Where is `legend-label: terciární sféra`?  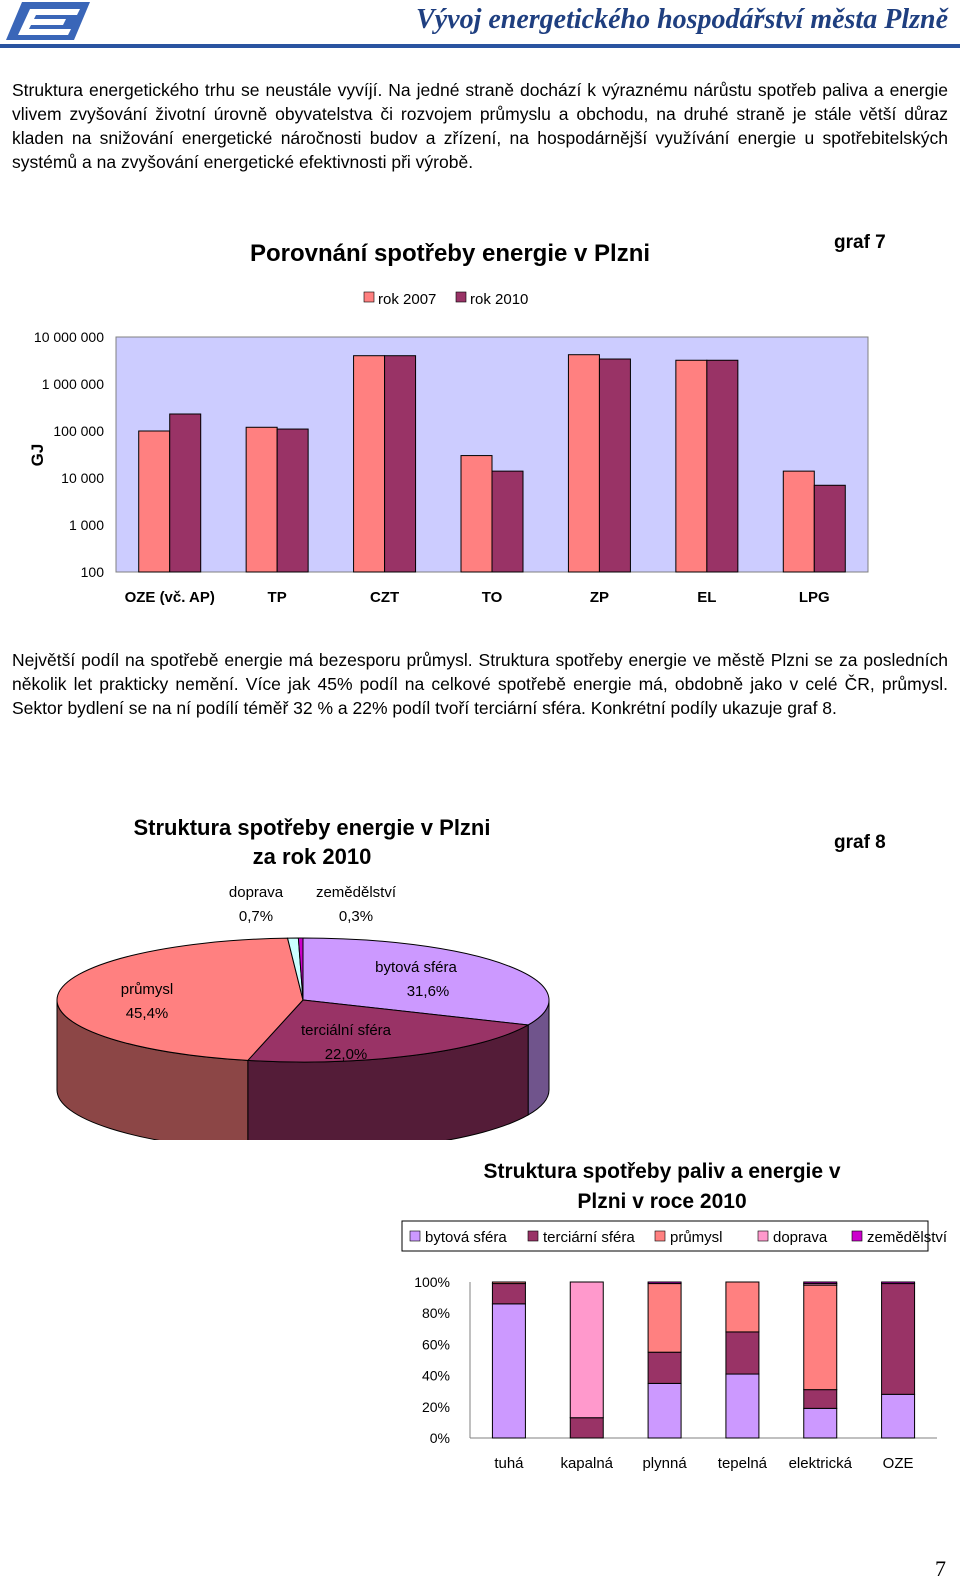
legend-label: terciární sféra is located at coordinates (589, 1237).